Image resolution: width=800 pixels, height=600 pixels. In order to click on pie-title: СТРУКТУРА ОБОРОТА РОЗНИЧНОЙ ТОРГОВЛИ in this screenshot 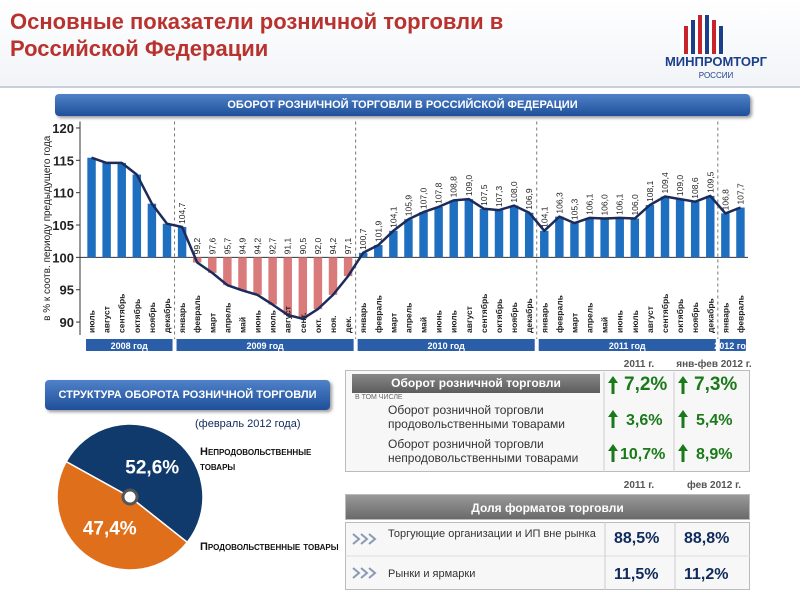, I will do `click(187, 395)`.